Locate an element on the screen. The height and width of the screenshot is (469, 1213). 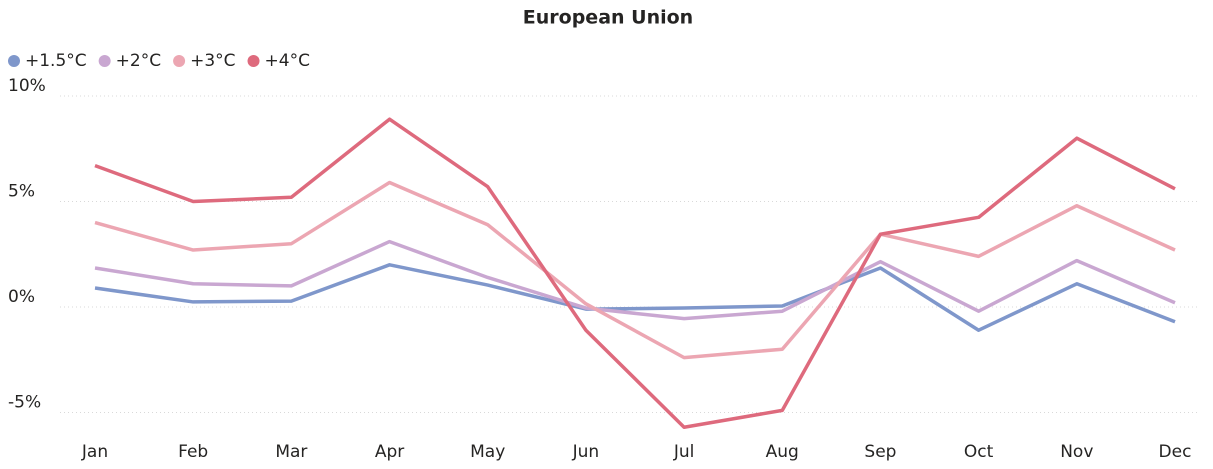
x-tick-label: Jul is located at coordinates (684, 452).